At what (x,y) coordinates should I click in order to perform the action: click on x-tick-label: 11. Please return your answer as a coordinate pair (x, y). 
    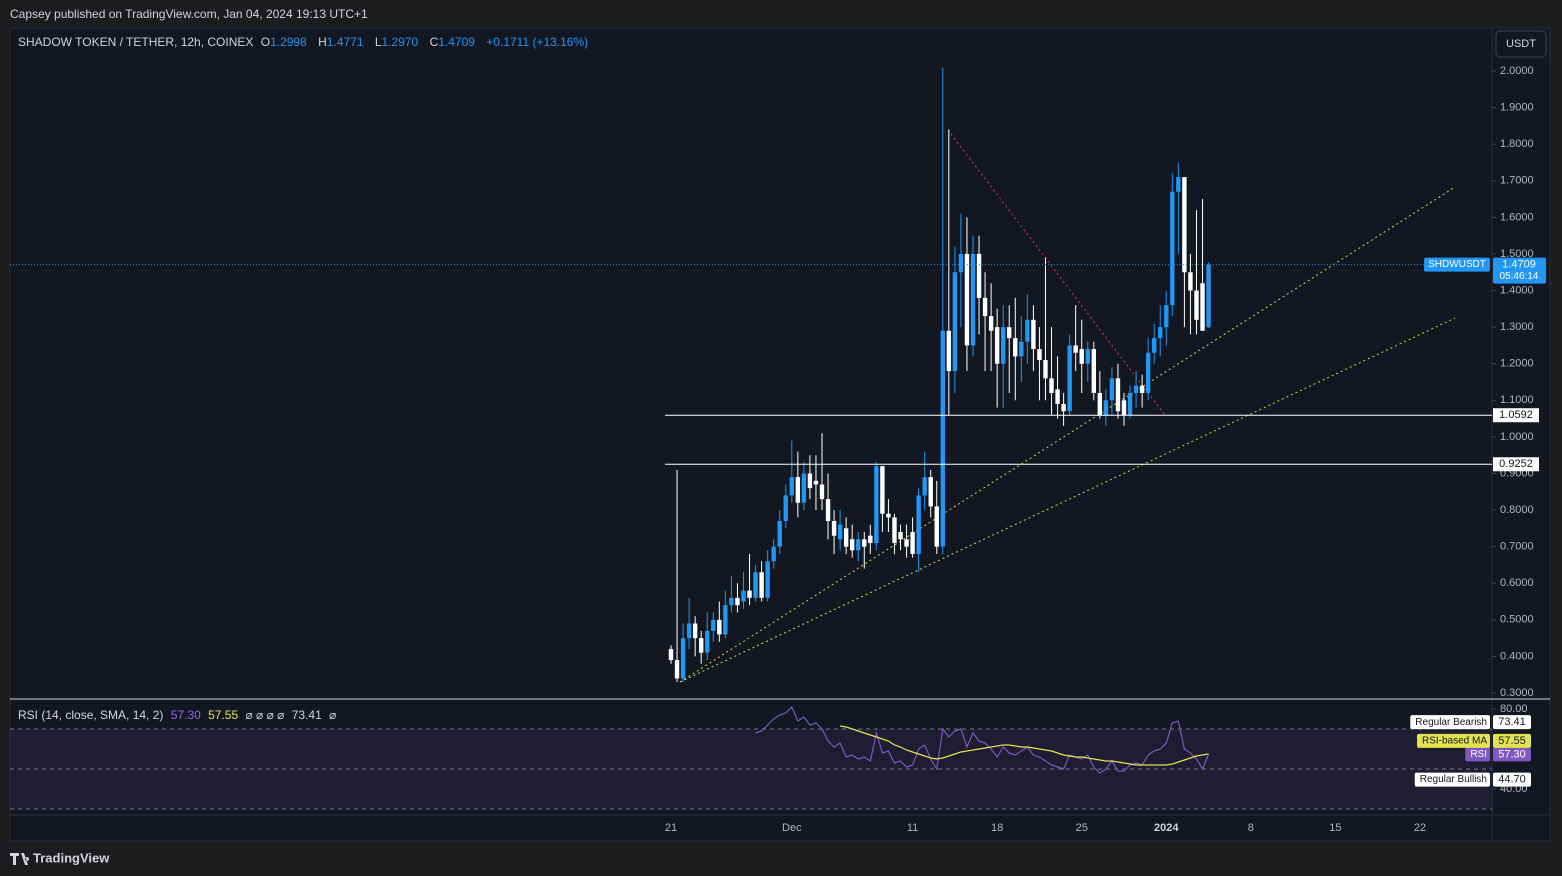
    Looking at the image, I should click on (912, 828).